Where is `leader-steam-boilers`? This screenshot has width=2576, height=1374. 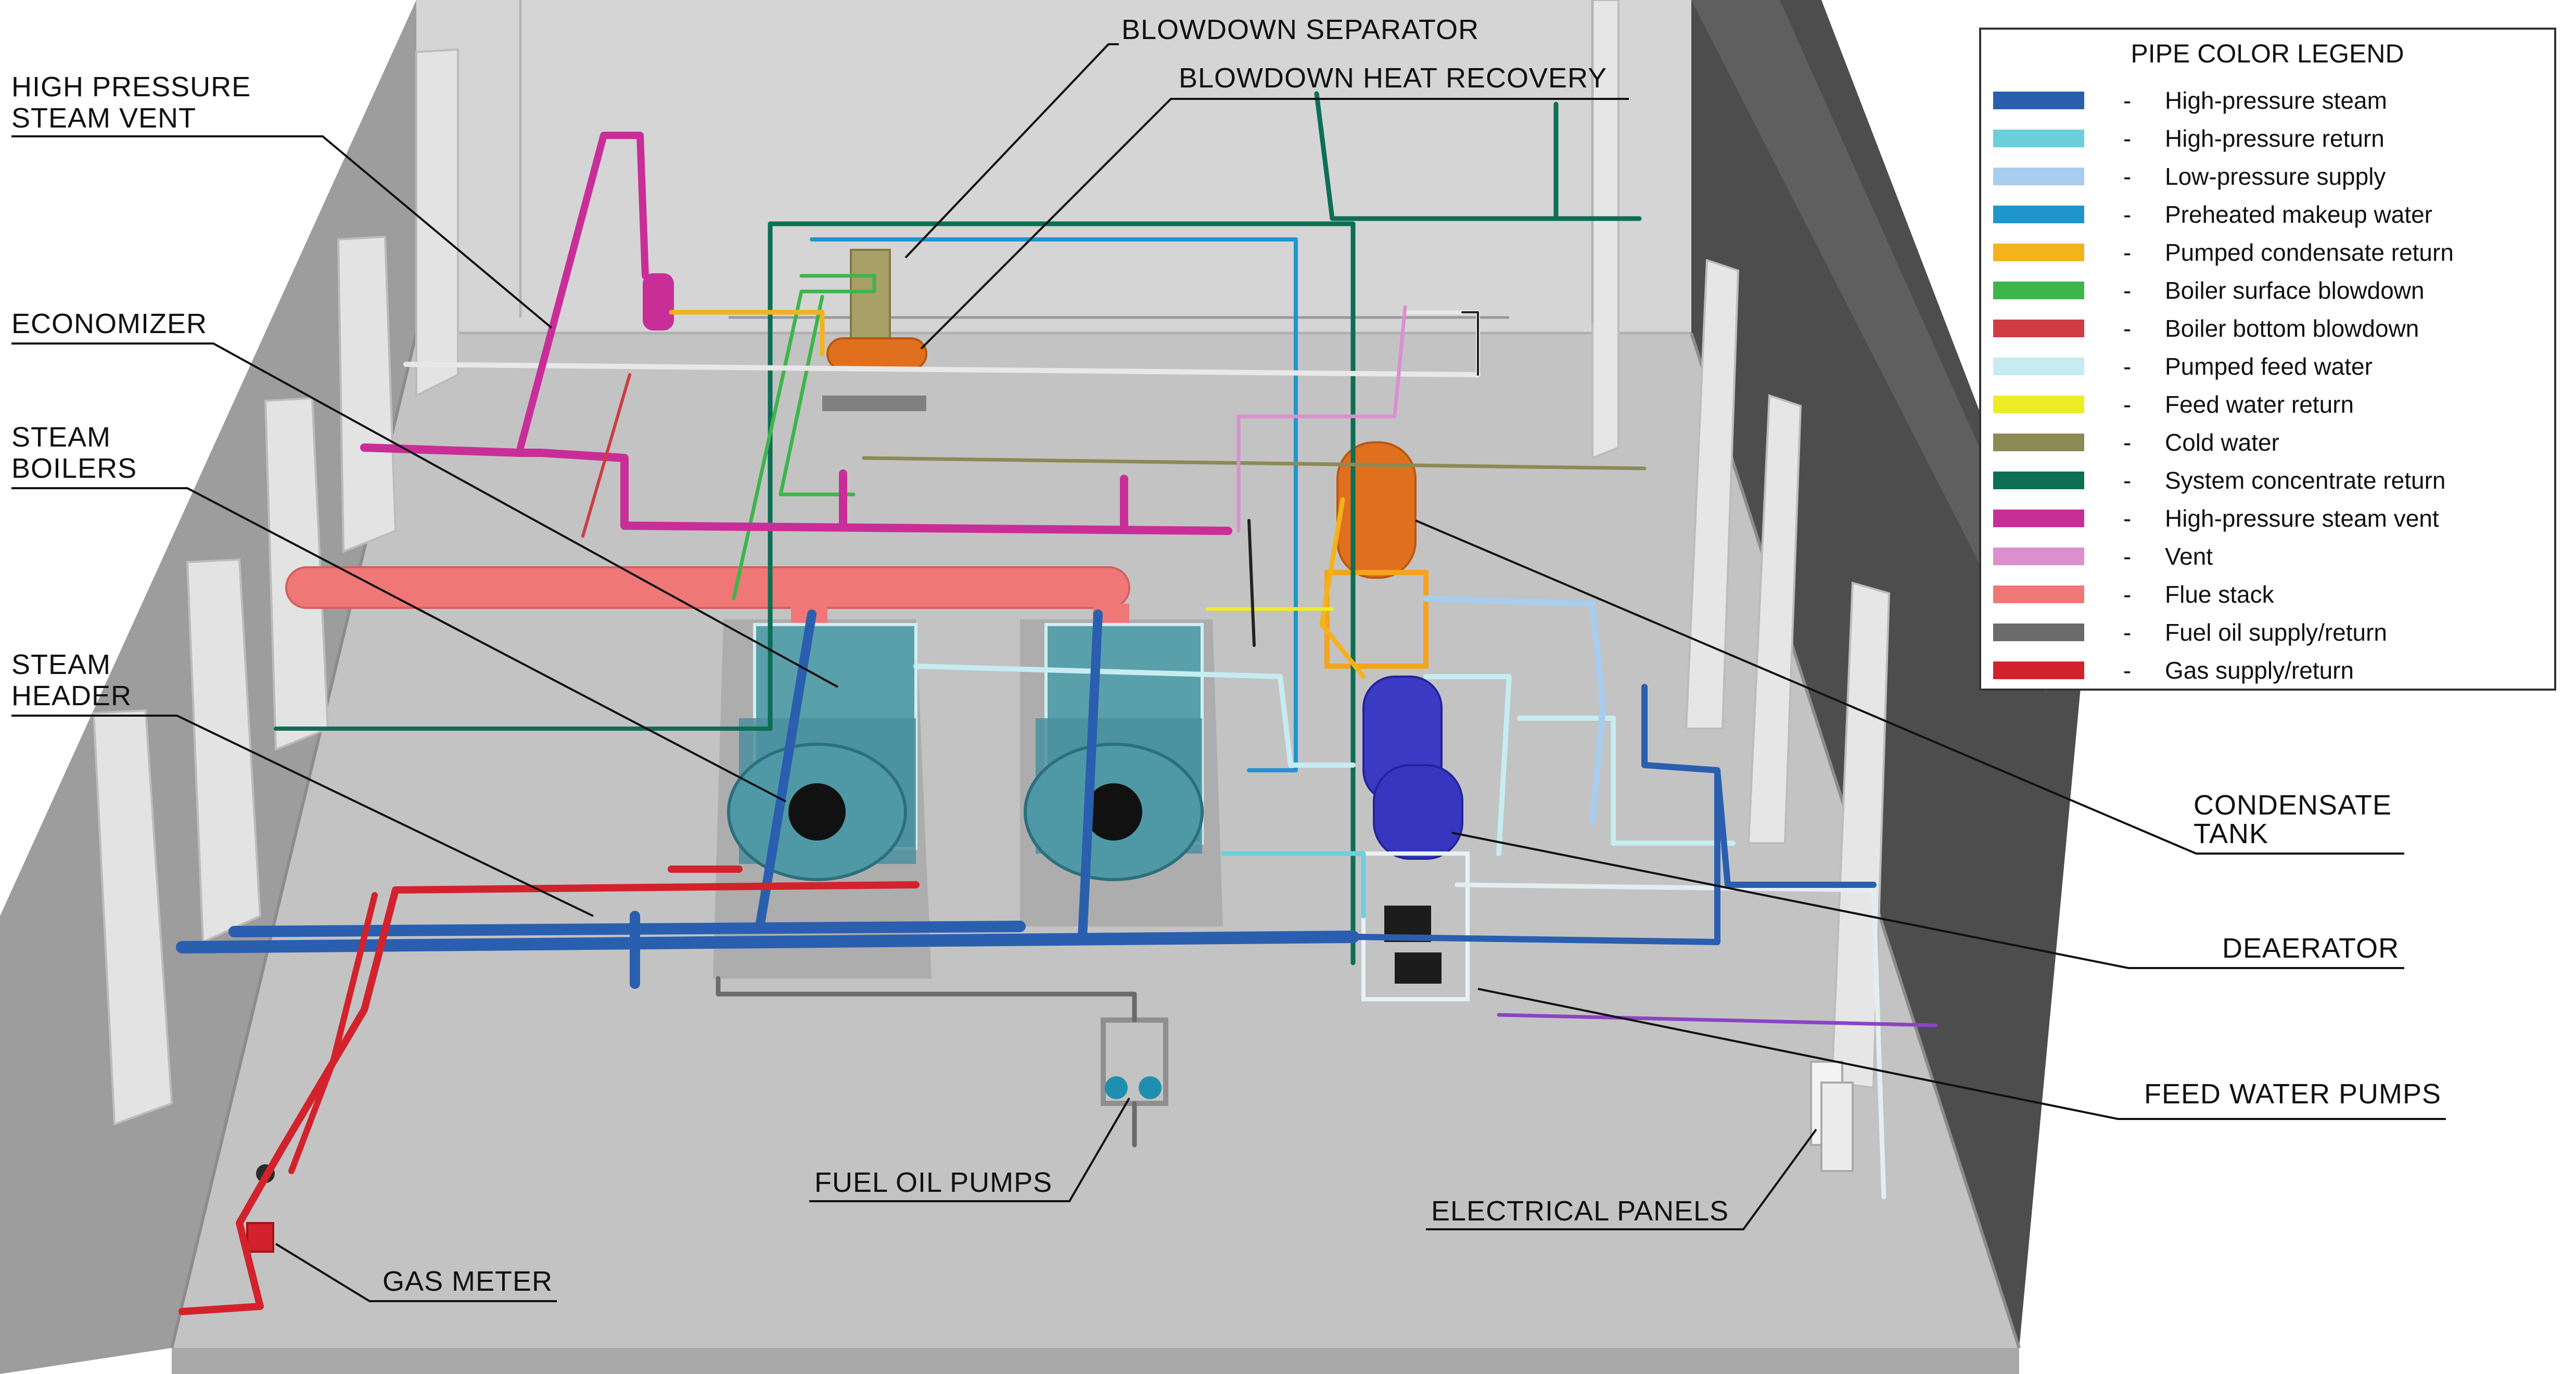
leader-steam-boilers is located at coordinates (398, 645).